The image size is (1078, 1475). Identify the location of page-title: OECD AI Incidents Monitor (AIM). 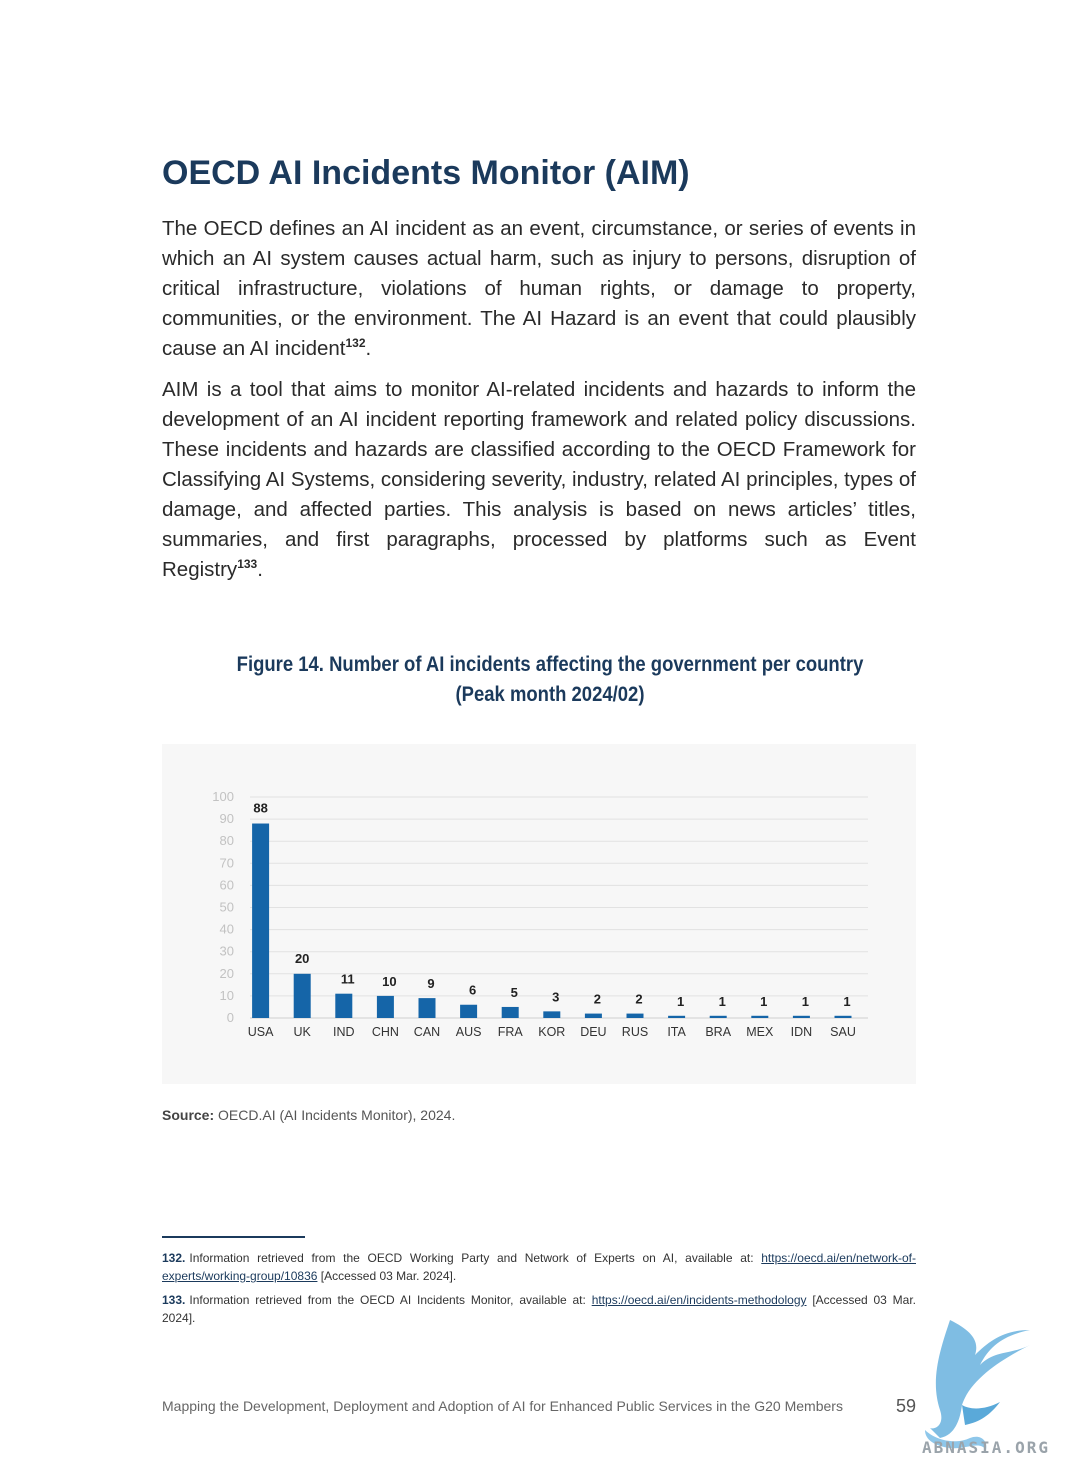
(426, 173).